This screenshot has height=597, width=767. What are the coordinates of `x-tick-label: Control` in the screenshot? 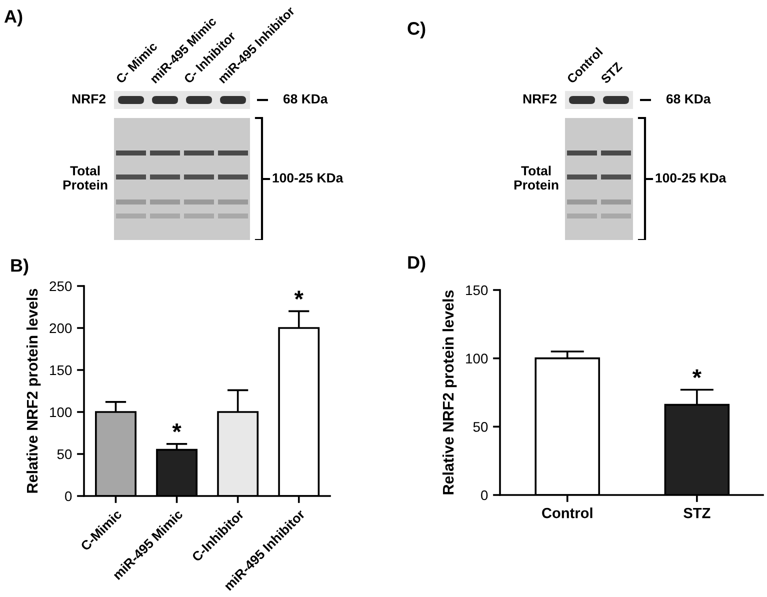 It's located at (567, 513).